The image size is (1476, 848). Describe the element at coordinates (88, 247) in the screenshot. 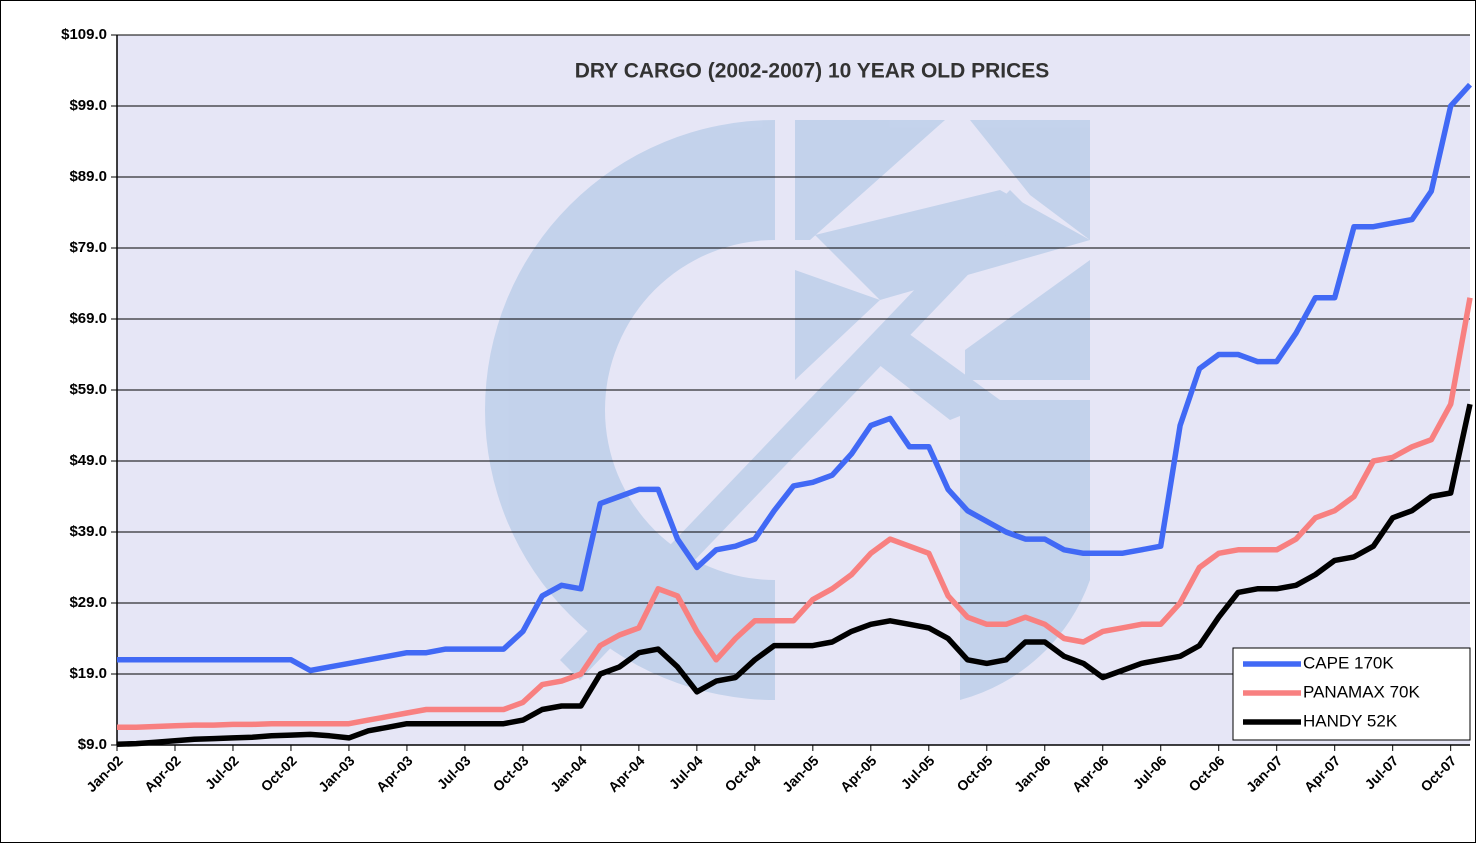

I see `y-tick-label: $79.0` at that location.